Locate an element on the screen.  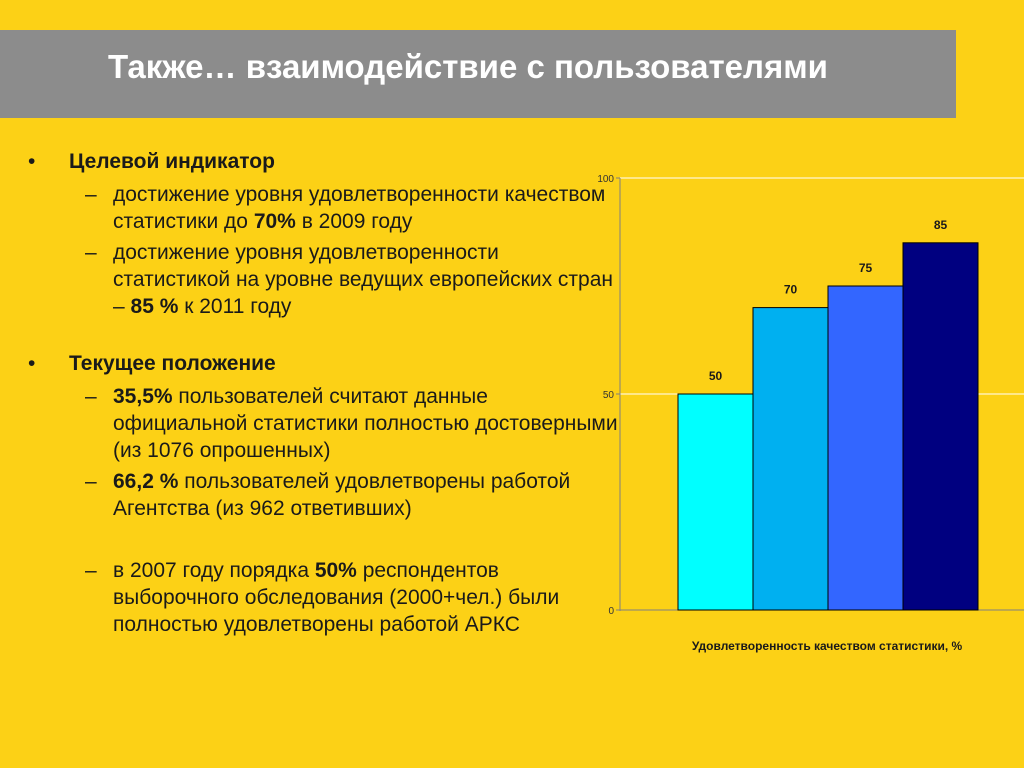
section-heading: Целевой индикатор is located at coordinates (172, 161).